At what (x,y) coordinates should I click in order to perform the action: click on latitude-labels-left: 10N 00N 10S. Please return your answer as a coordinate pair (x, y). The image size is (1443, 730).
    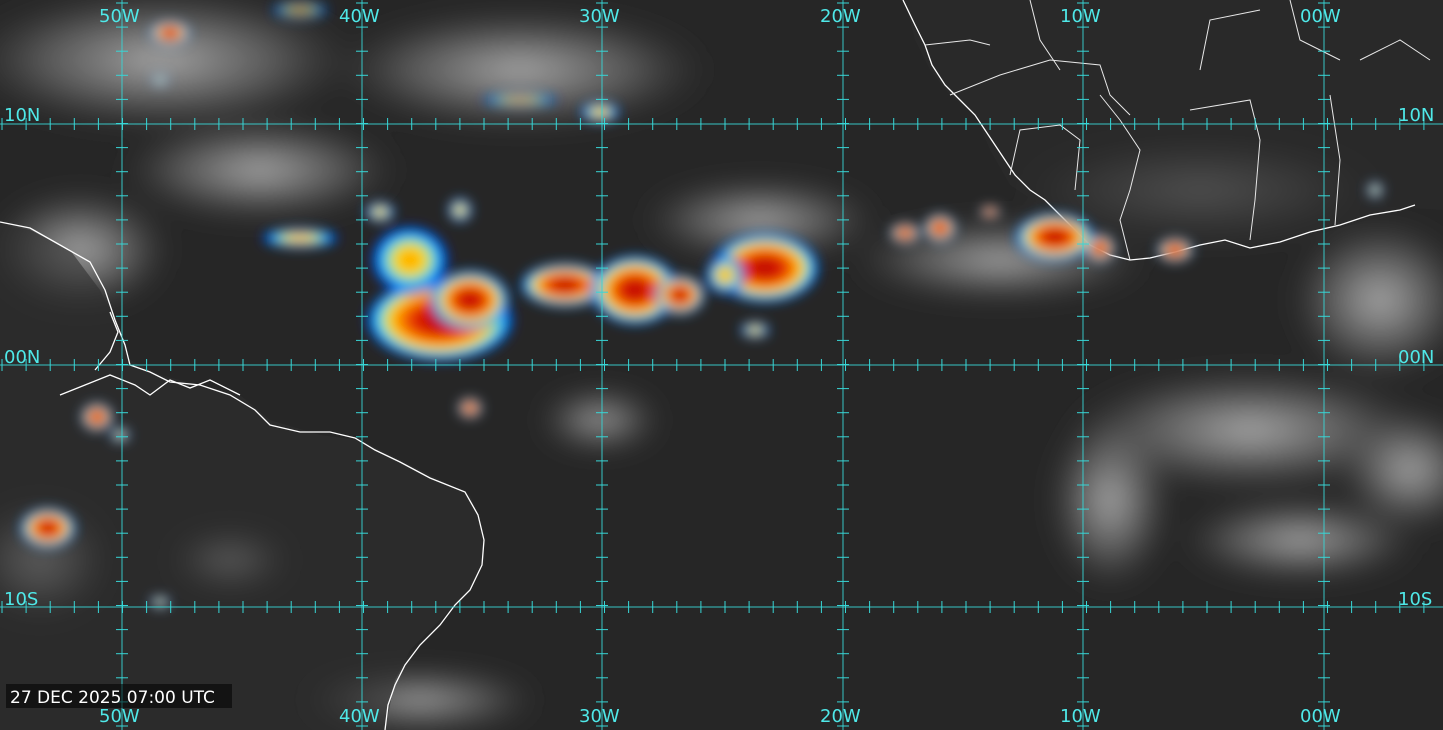
    Looking at the image, I should click on (22, 357).